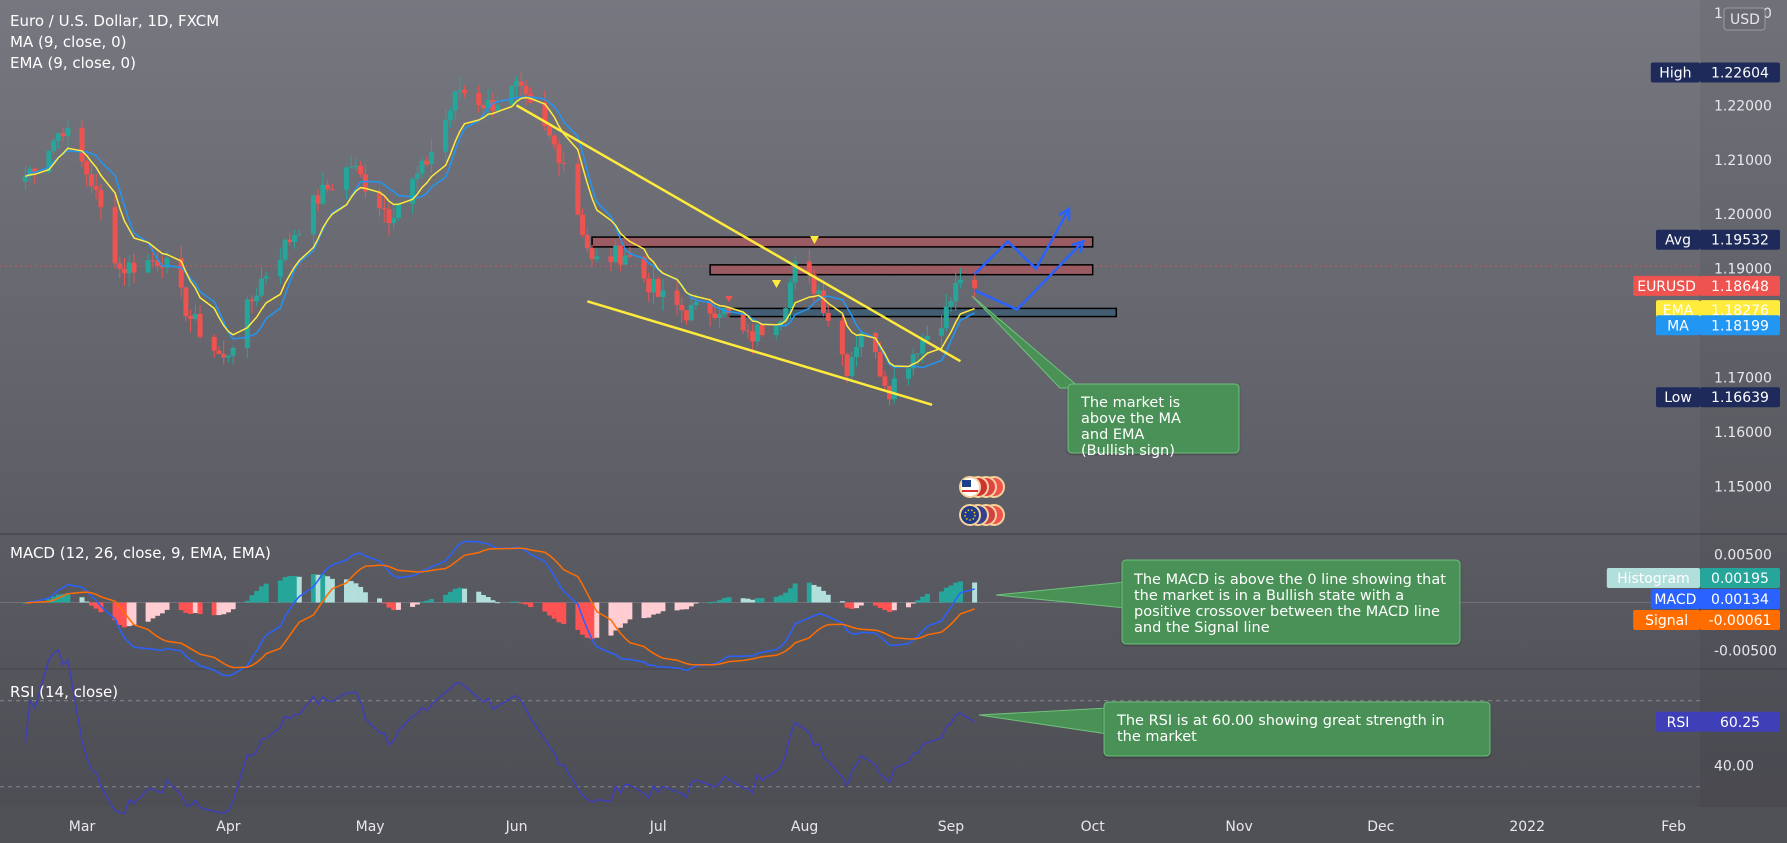 The height and width of the screenshot is (843, 1787). Describe the element at coordinates (804, 827) in the screenshot. I see `time-tick-label: Aug` at that location.